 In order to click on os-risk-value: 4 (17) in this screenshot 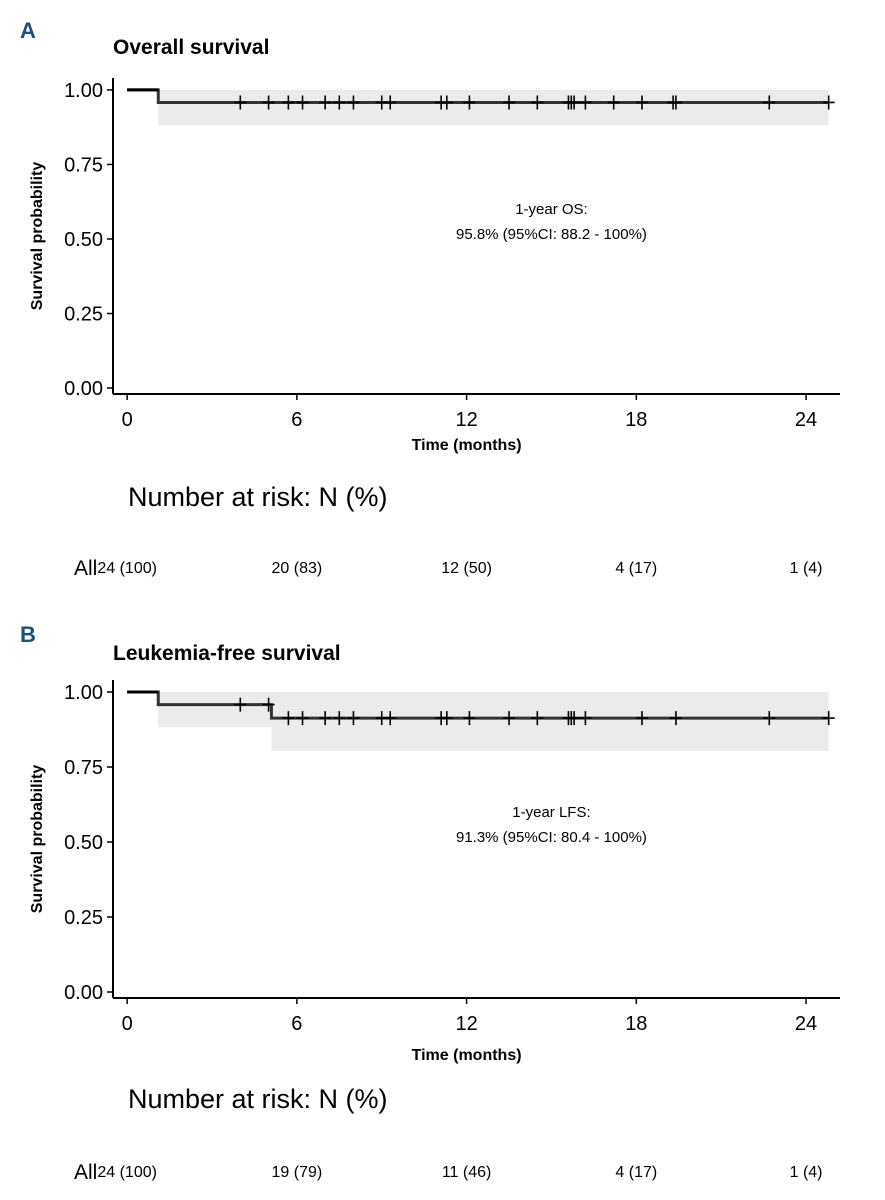, I will do `click(636, 568)`.